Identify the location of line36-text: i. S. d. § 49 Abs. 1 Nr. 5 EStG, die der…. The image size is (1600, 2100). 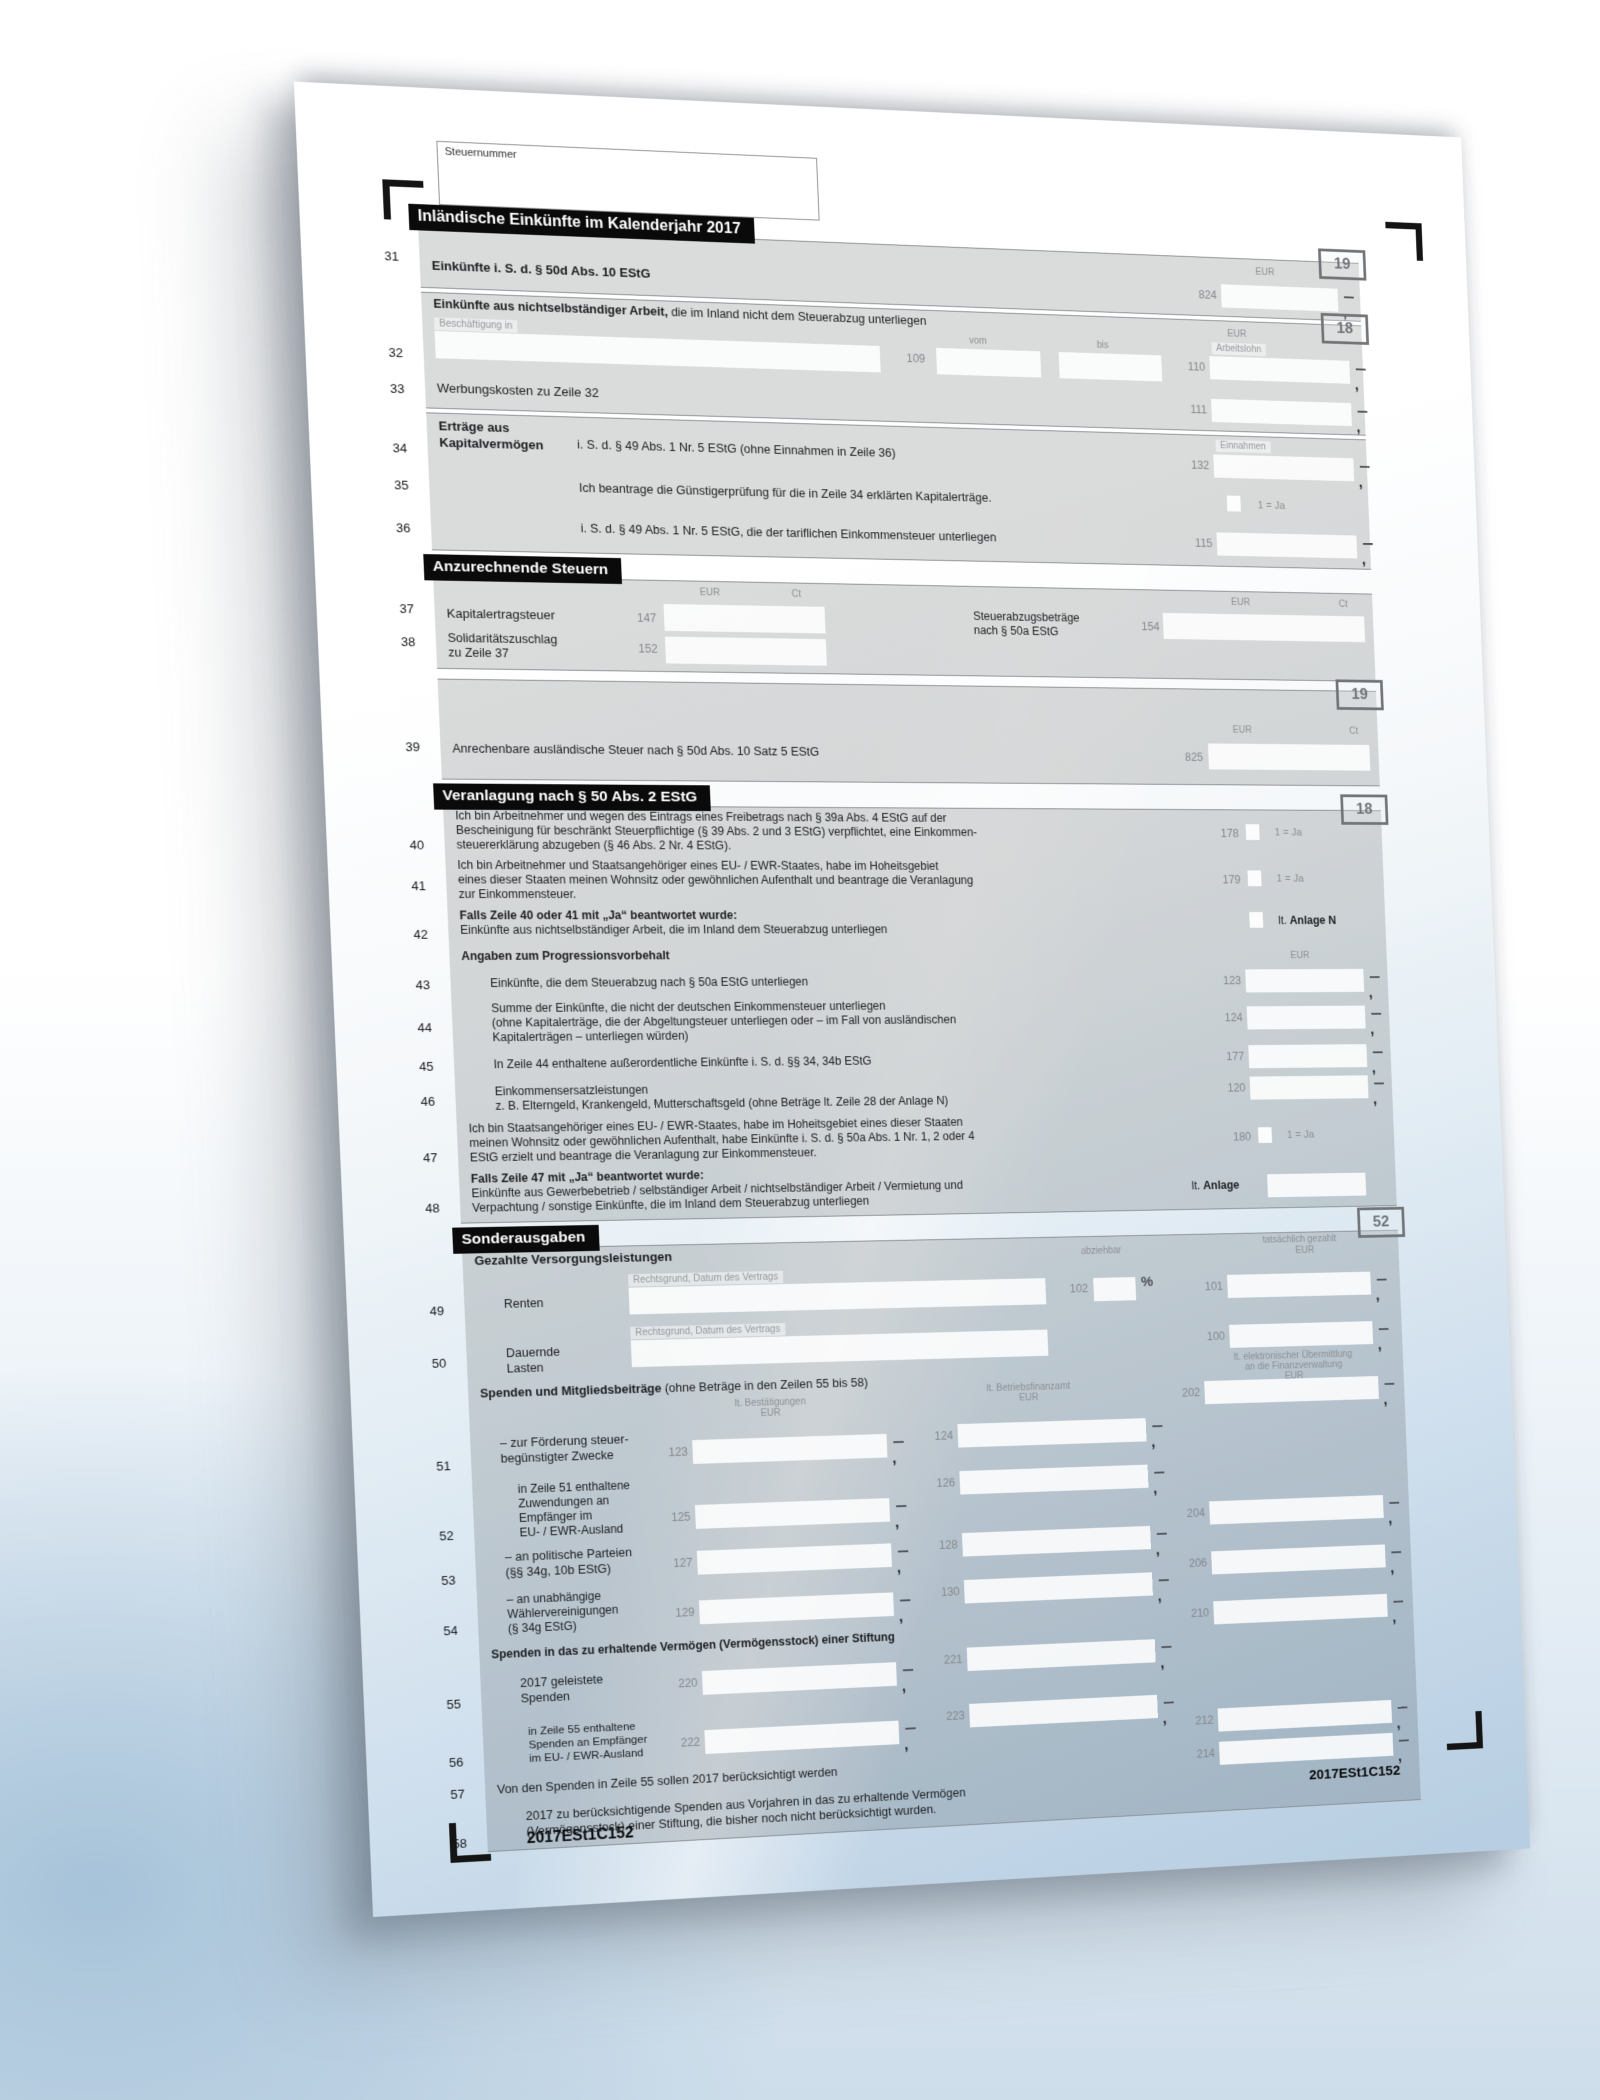
(788, 533).